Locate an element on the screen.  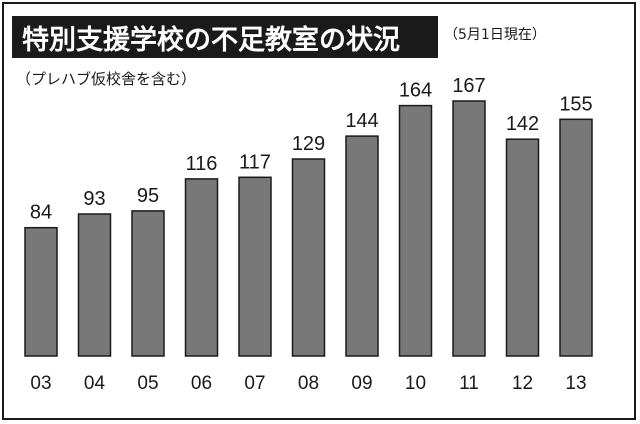
title-banner: 特別支援学校の不足教室の状況 is located at coordinates (225, 37).